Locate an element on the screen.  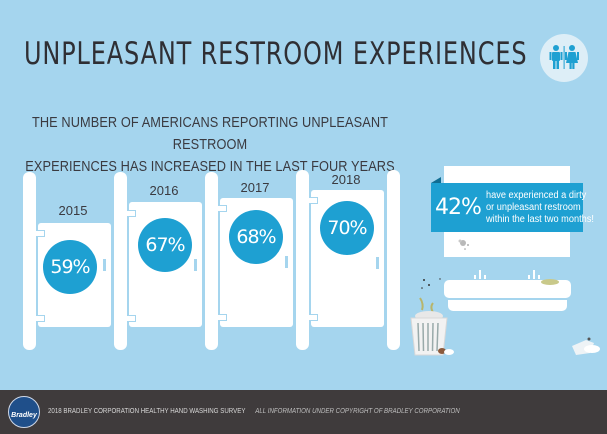
banner-fold is located at coordinates (436, 180).